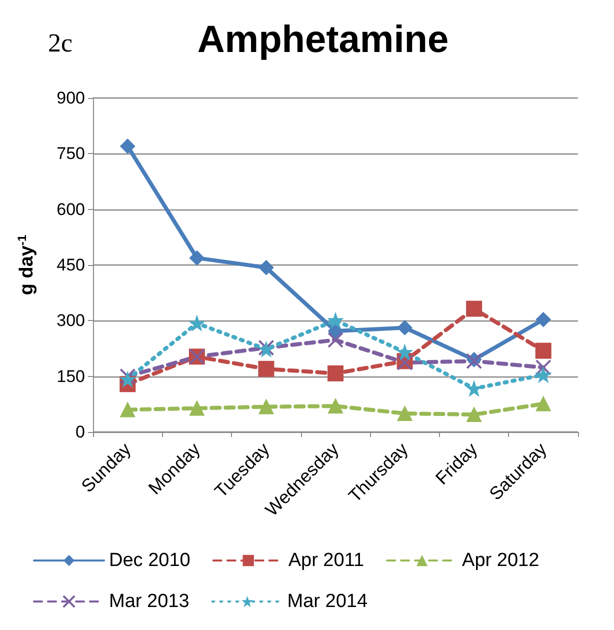  What do you see at coordinates (327, 601) in the screenshot?
I see `legend-label: Mar 2014` at bounding box center [327, 601].